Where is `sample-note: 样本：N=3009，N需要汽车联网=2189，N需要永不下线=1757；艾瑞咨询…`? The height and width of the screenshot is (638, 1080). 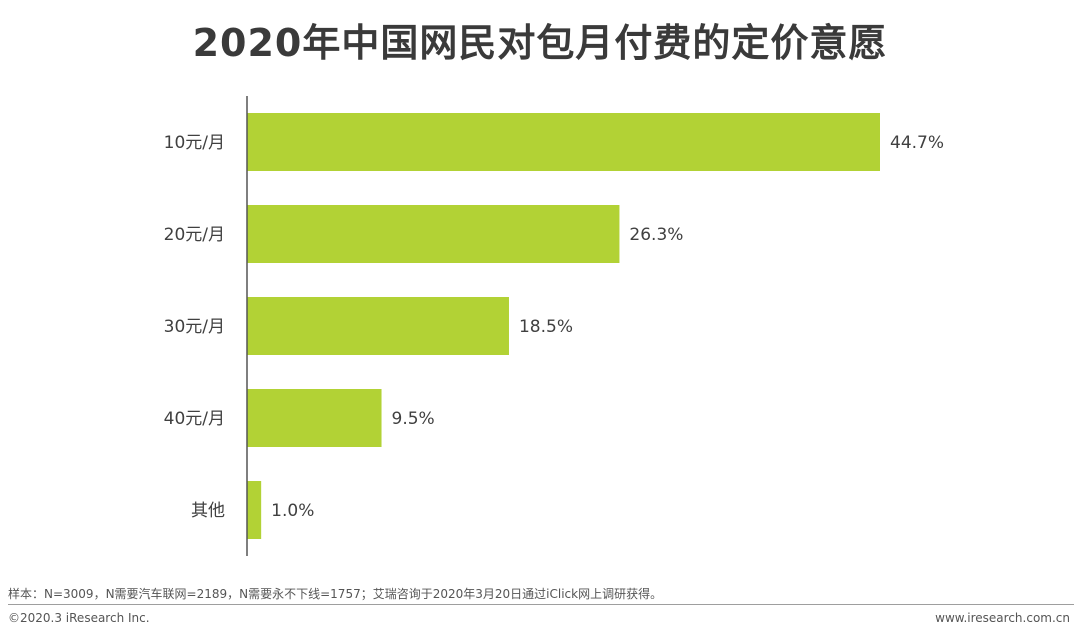 sample-note: 样本：N=3009，N需要汽车联网=2189，N需要永不下线=1757；艾瑞咨询… is located at coordinates (335, 594).